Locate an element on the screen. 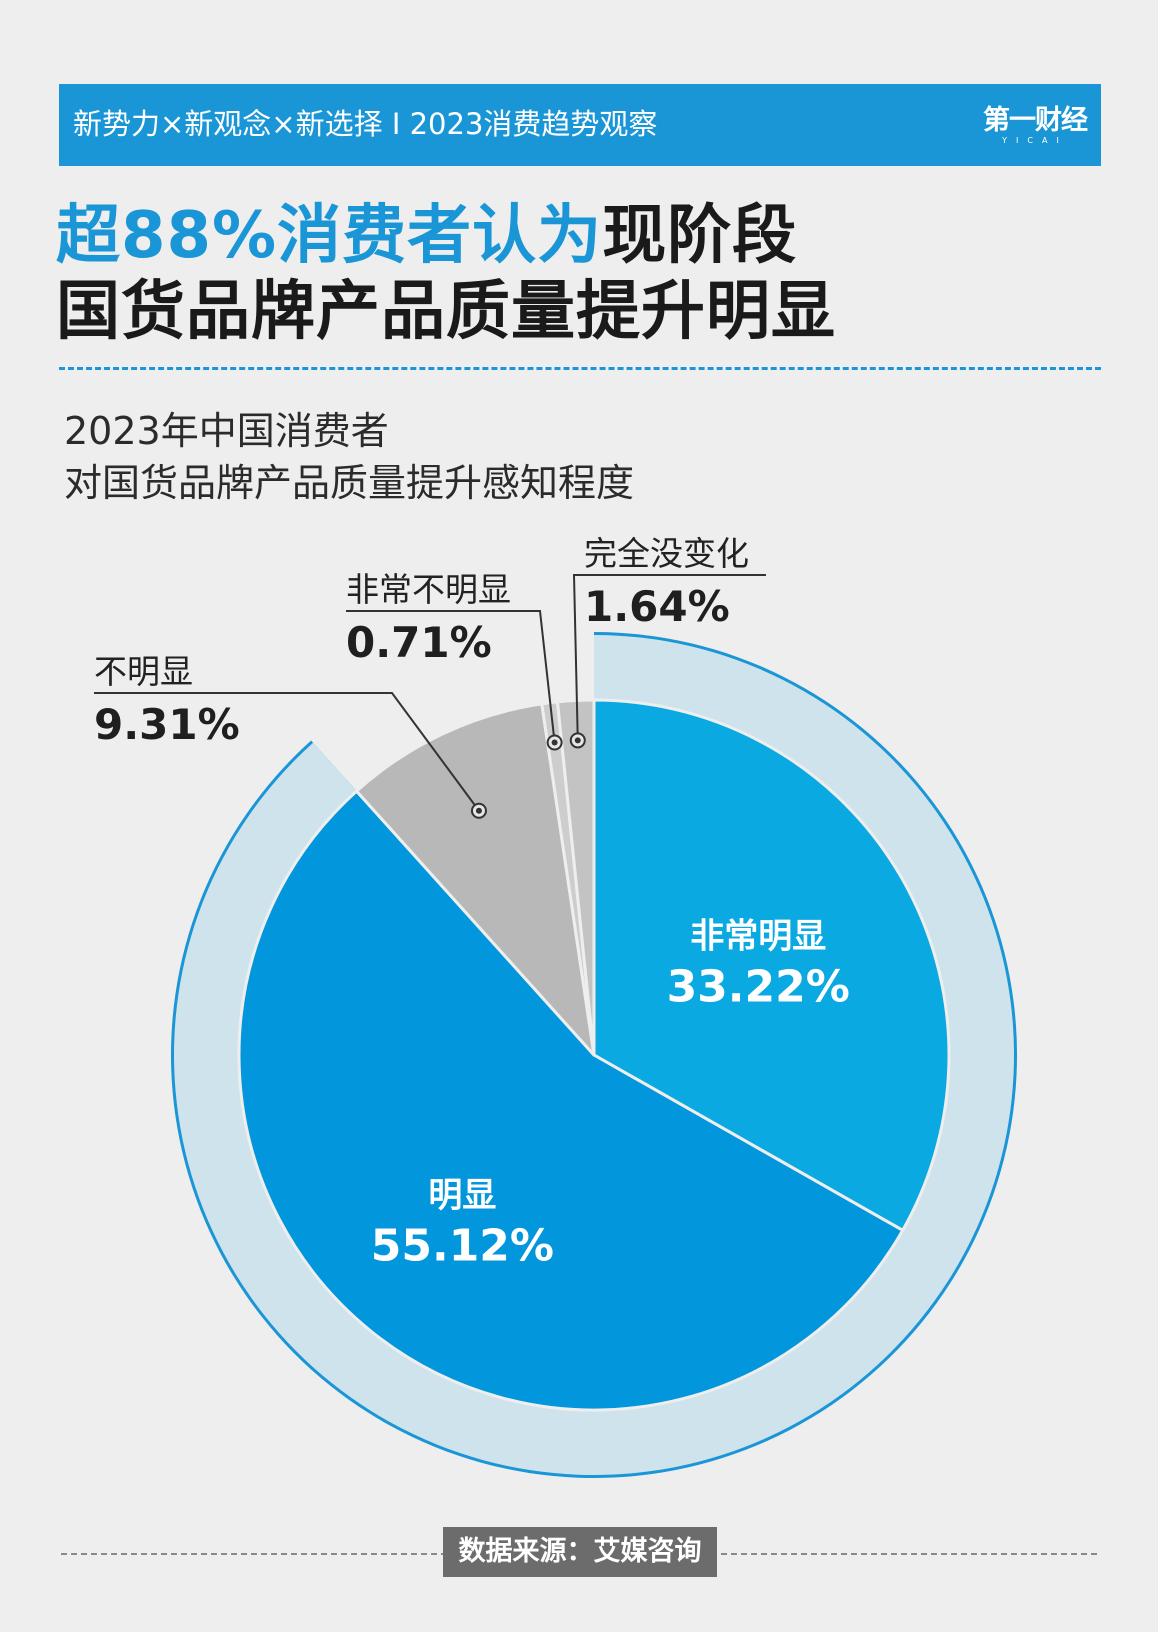 The image size is (1158, 1632). headline-line-2: 国货品牌产品质量提升明显 is located at coordinates (446, 312).